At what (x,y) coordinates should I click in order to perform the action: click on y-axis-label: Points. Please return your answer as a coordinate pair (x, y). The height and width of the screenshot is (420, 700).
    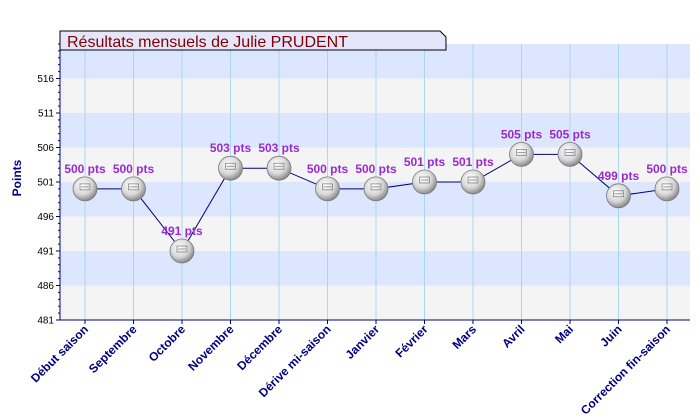
    Looking at the image, I should click on (17, 177).